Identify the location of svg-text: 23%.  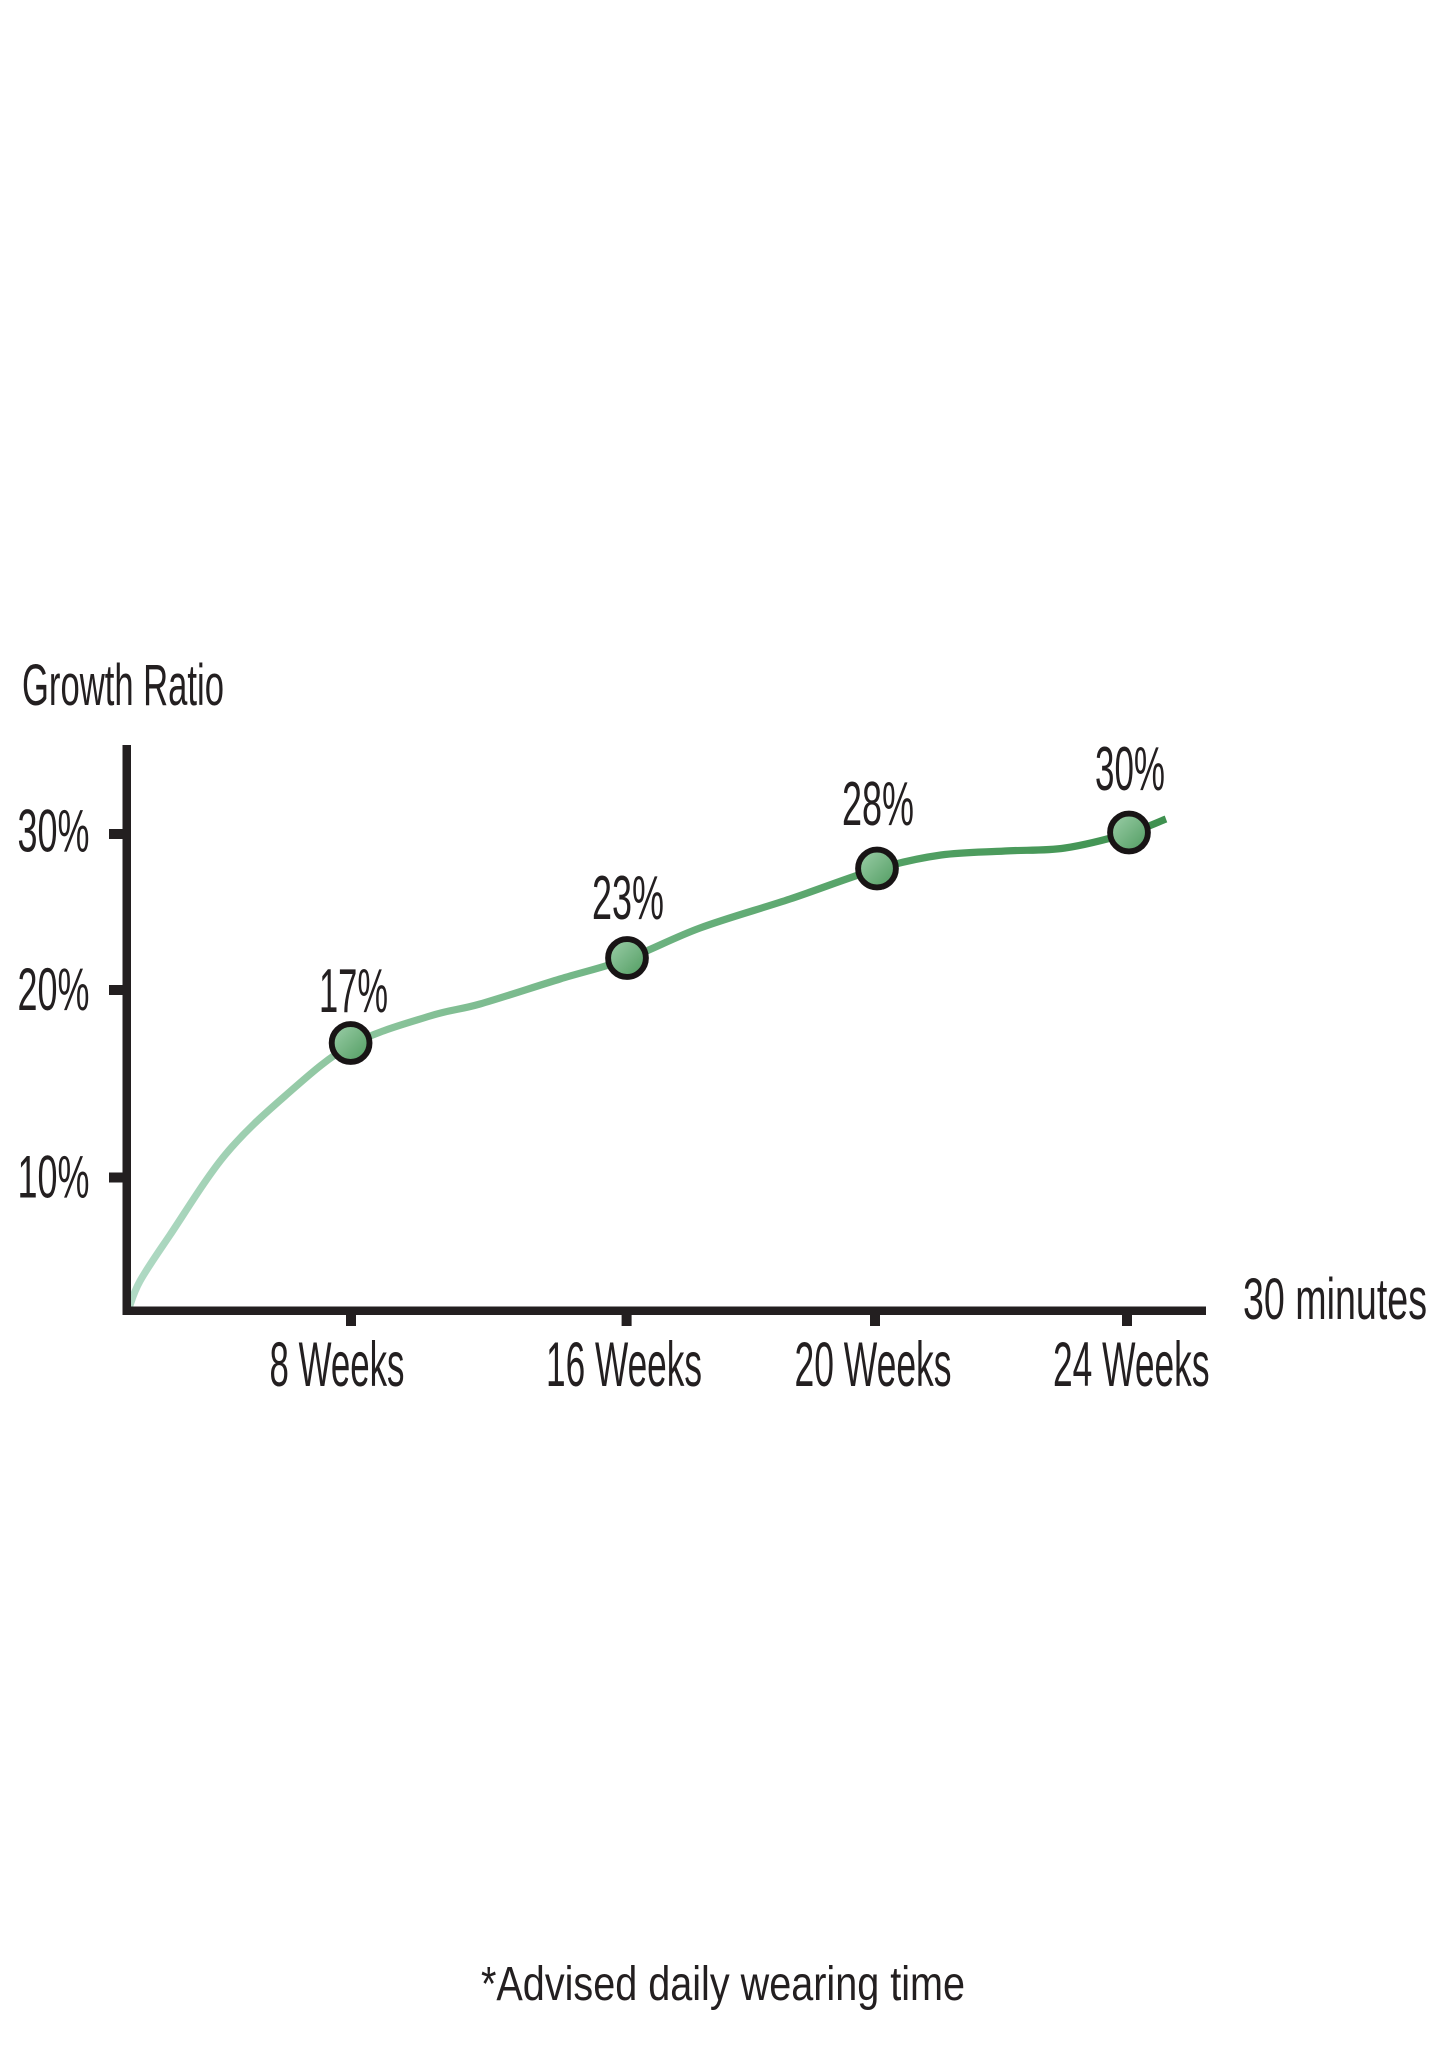
(628, 898).